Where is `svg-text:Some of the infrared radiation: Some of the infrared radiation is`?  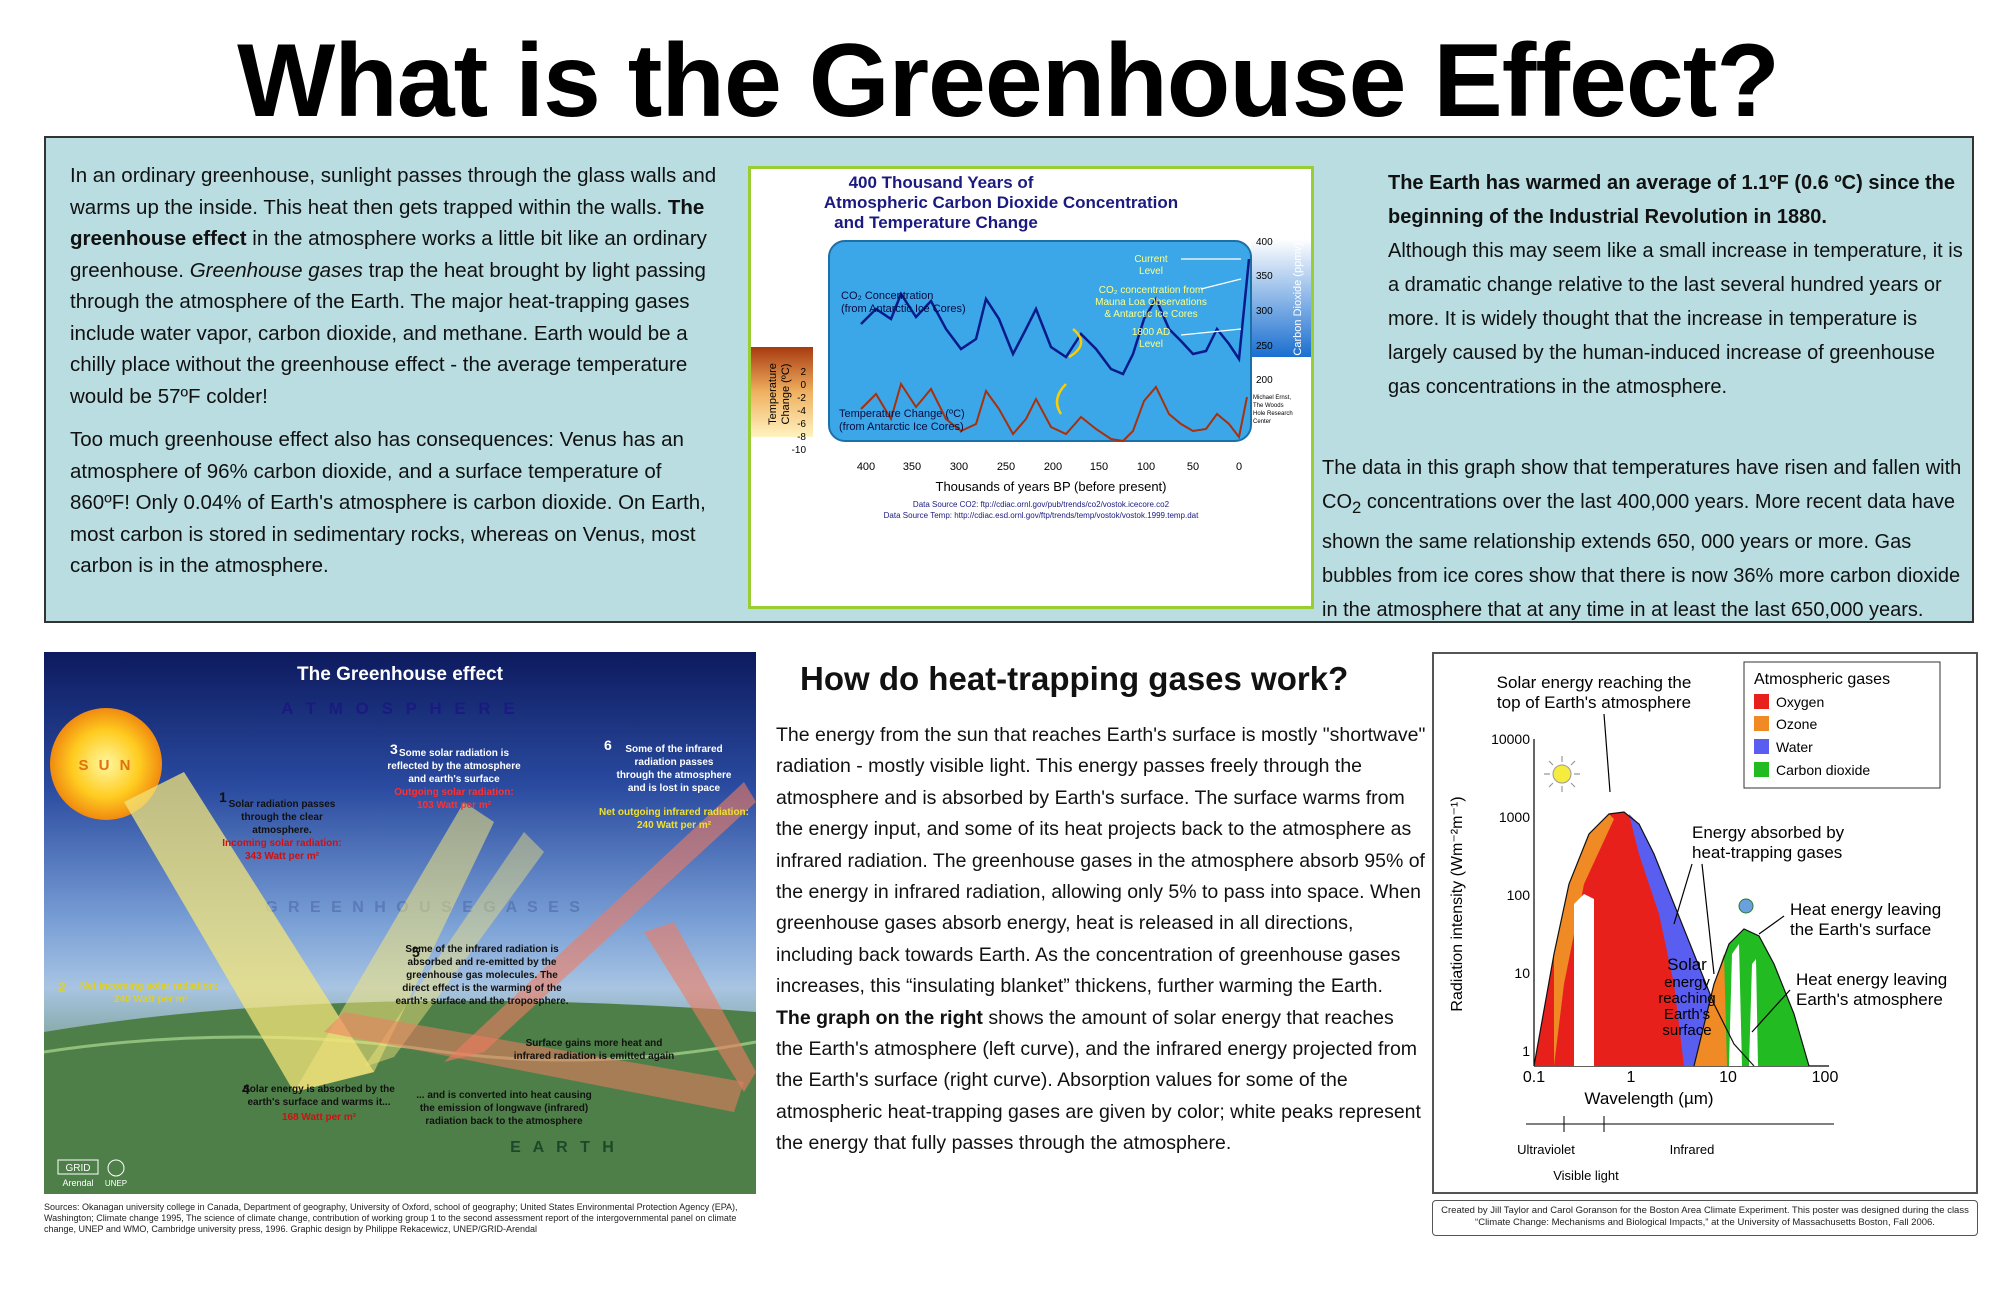 svg-text:Some of the infrared radiation: Some of the infrared radiation is is located at coordinates (482, 949).